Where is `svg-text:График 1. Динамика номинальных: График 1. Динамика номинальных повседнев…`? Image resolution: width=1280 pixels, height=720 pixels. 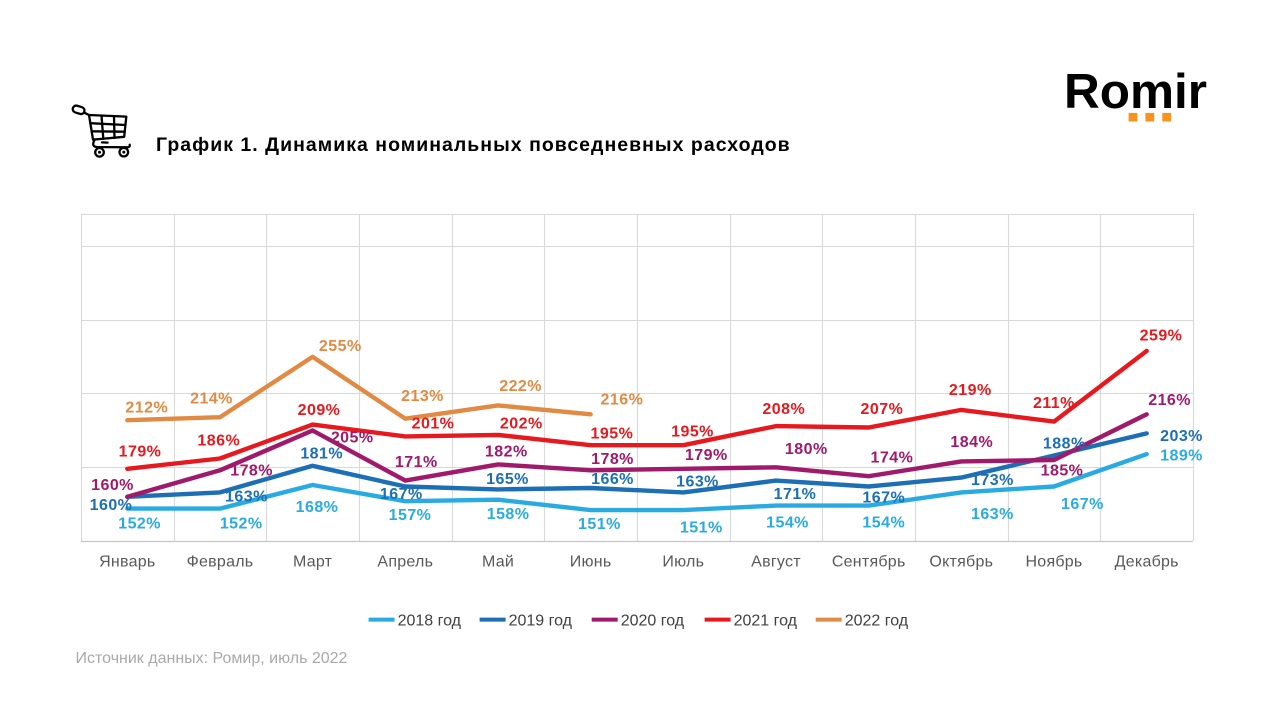 svg-text:График 1. Динамика номинальных: График 1. Динамика номинальных повседнев… is located at coordinates (473, 145).